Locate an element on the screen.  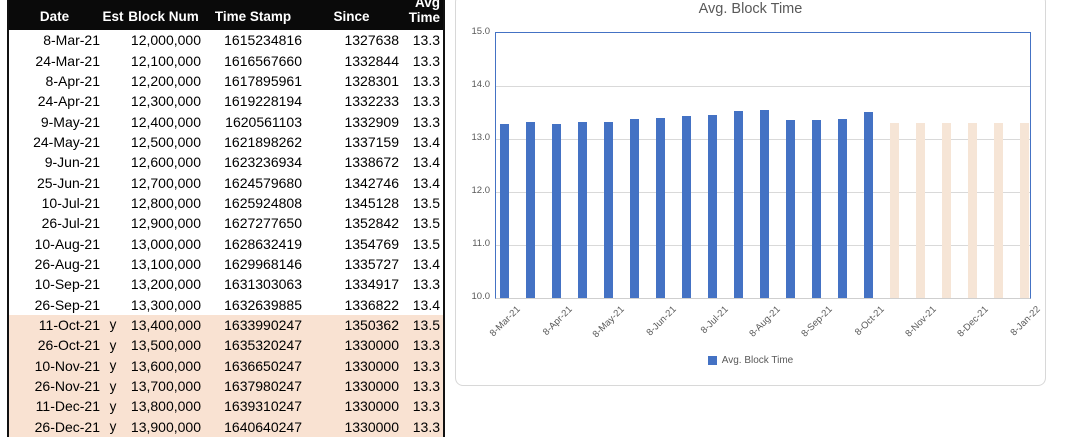
cell-time-stamp: 1623236934 is located at coordinates (263, 162).